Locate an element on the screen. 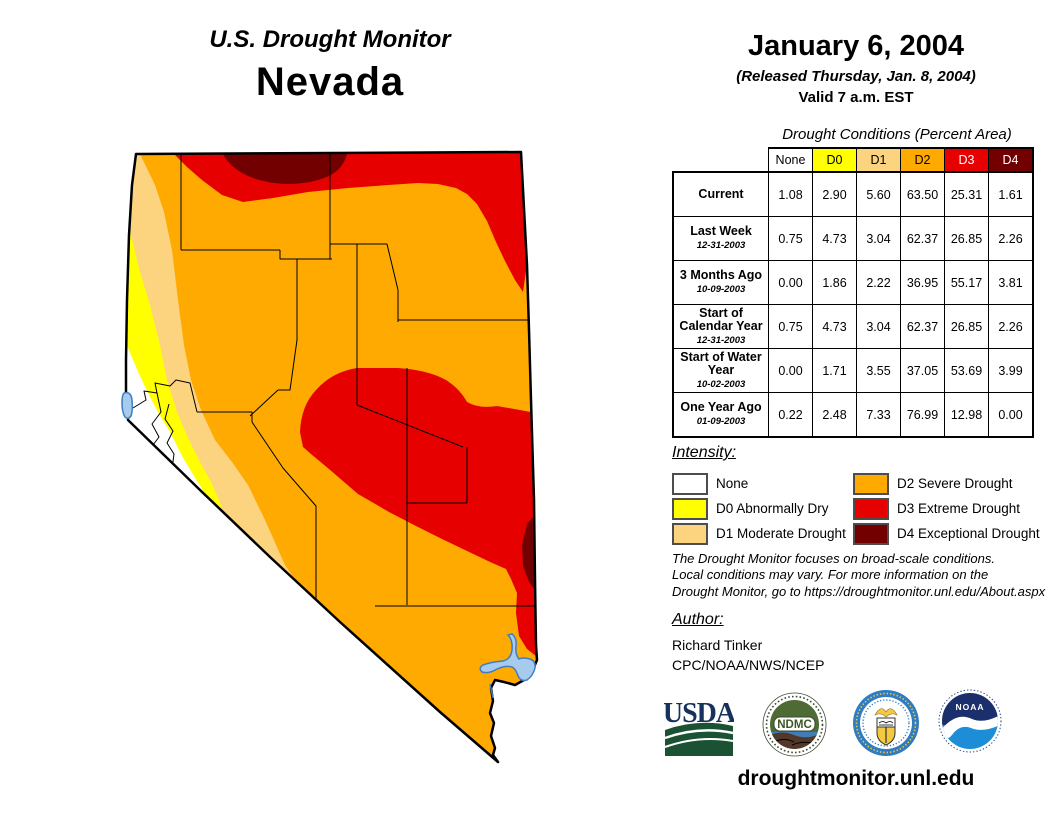  none-swatch is located at coordinates (690, 483).